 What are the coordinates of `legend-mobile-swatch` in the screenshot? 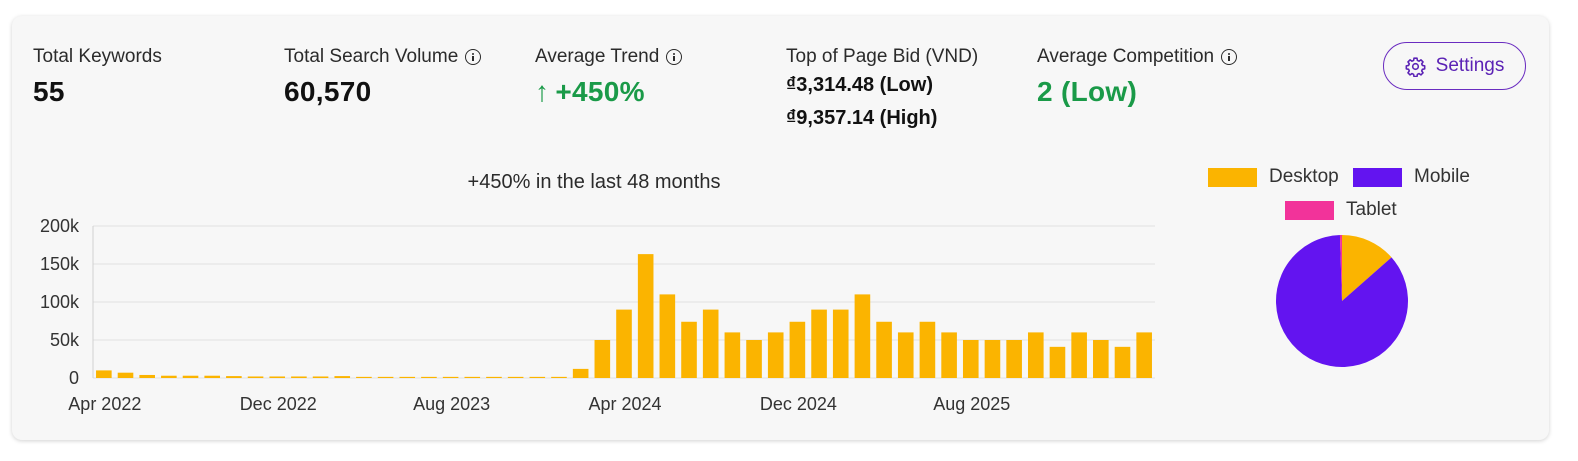 It's located at (1377, 177).